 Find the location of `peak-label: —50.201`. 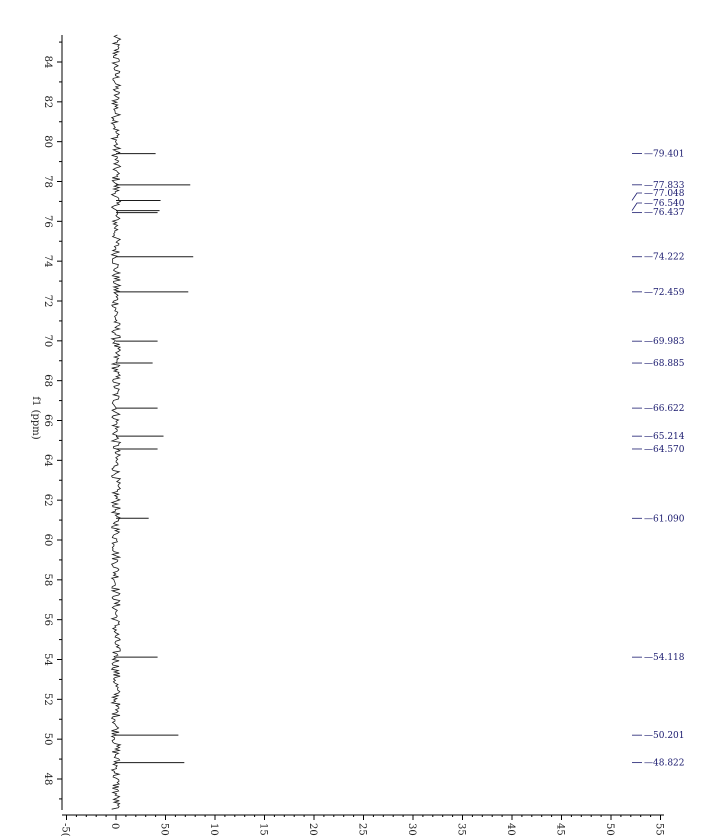

peak-label: —50.201 is located at coordinates (664, 736).